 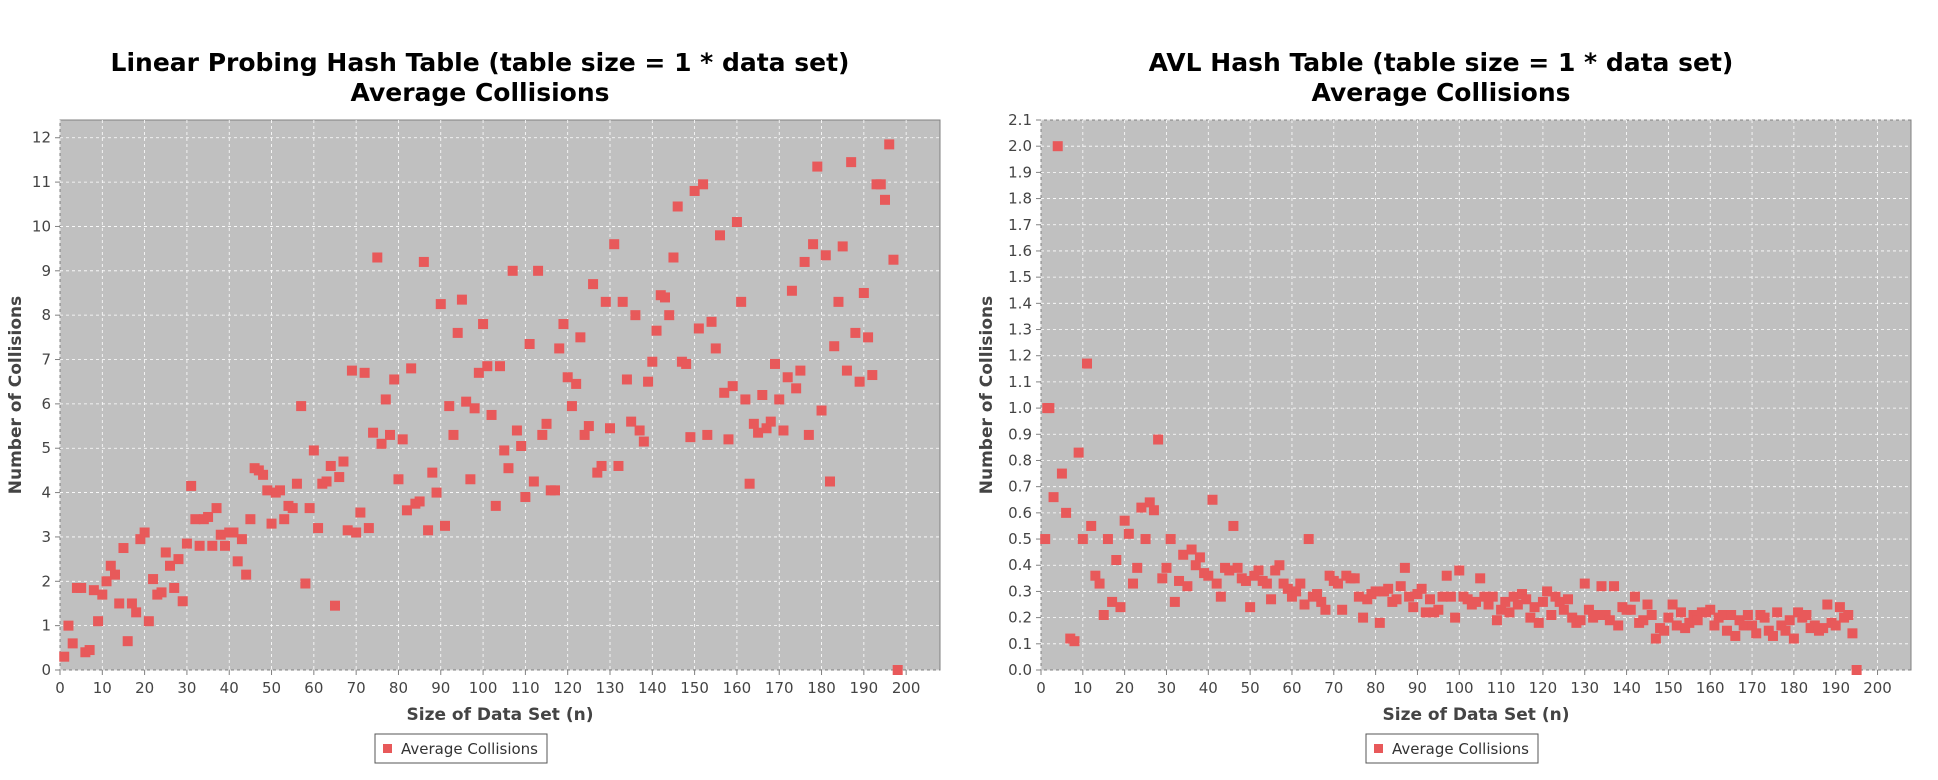 What do you see at coordinates (1020, 513) in the screenshot?
I see `y-tick-label: 0.6` at bounding box center [1020, 513].